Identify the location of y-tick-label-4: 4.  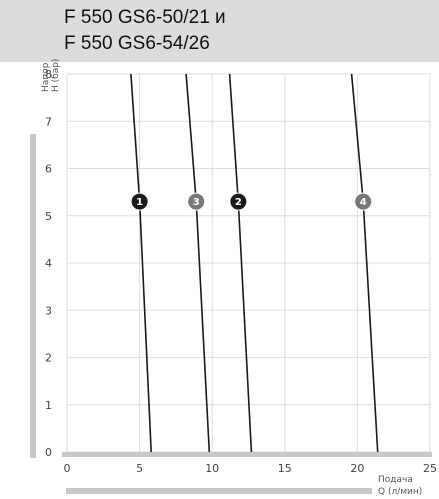
(48, 263).